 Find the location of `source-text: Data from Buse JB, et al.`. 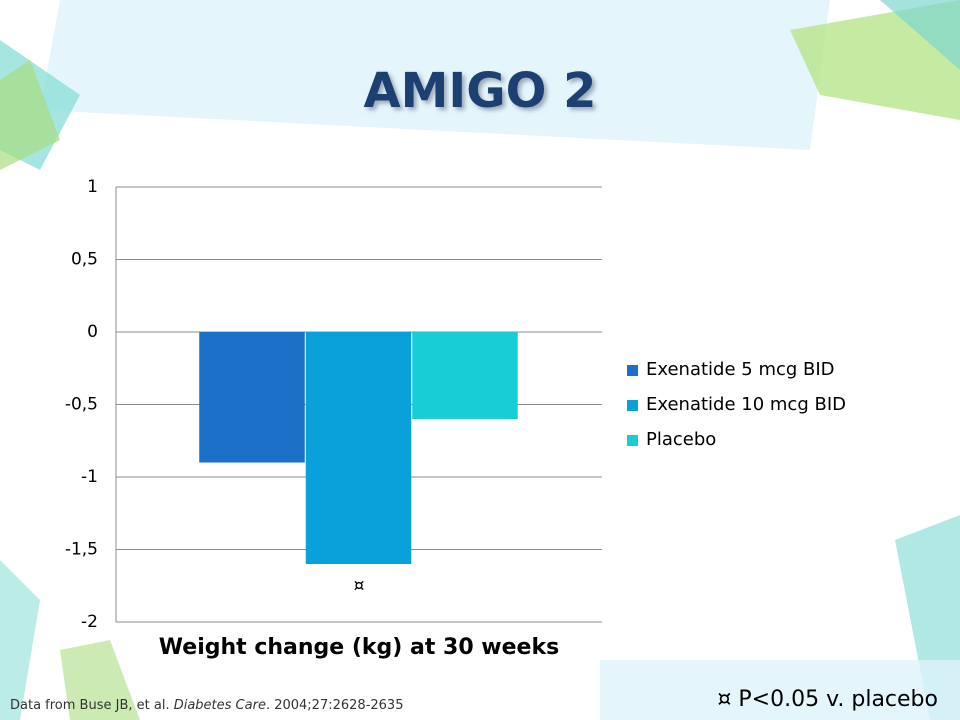

source-text: Data from Buse JB, et al. is located at coordinates (92, 705).